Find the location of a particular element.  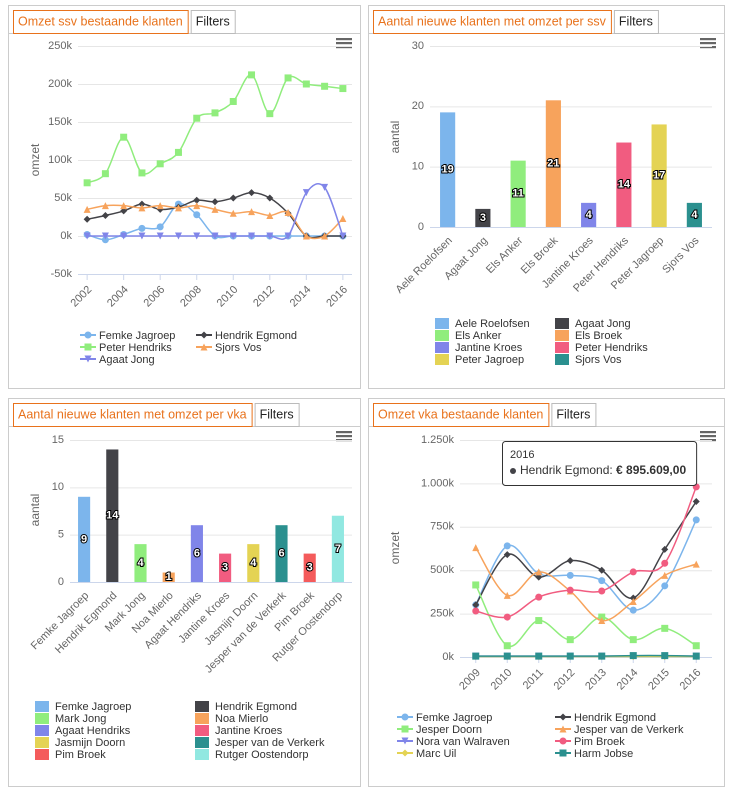

legend-label: Peter Hendriks is located at coordinates (135, 348).